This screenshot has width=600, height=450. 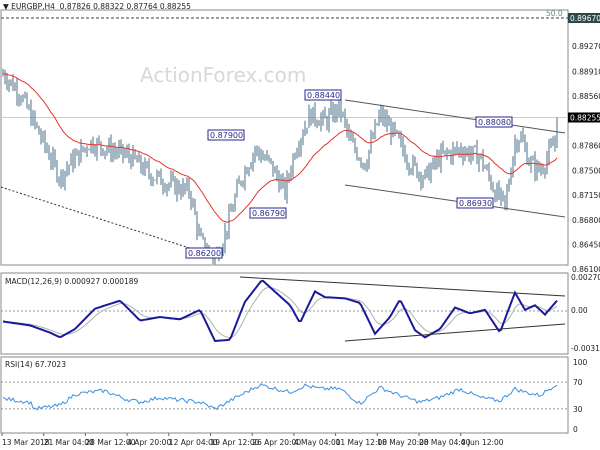 I want to click on symbol: EURGBP,H4, so click(x=33, y=6).